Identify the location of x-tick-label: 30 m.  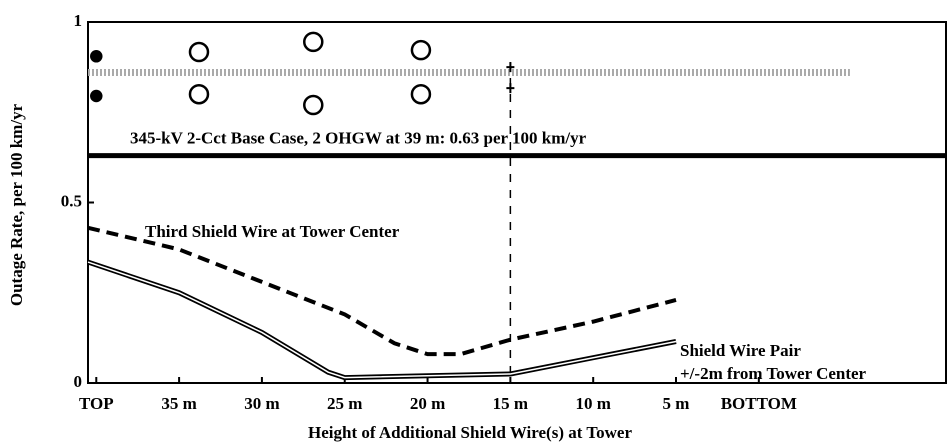
(261, 403).